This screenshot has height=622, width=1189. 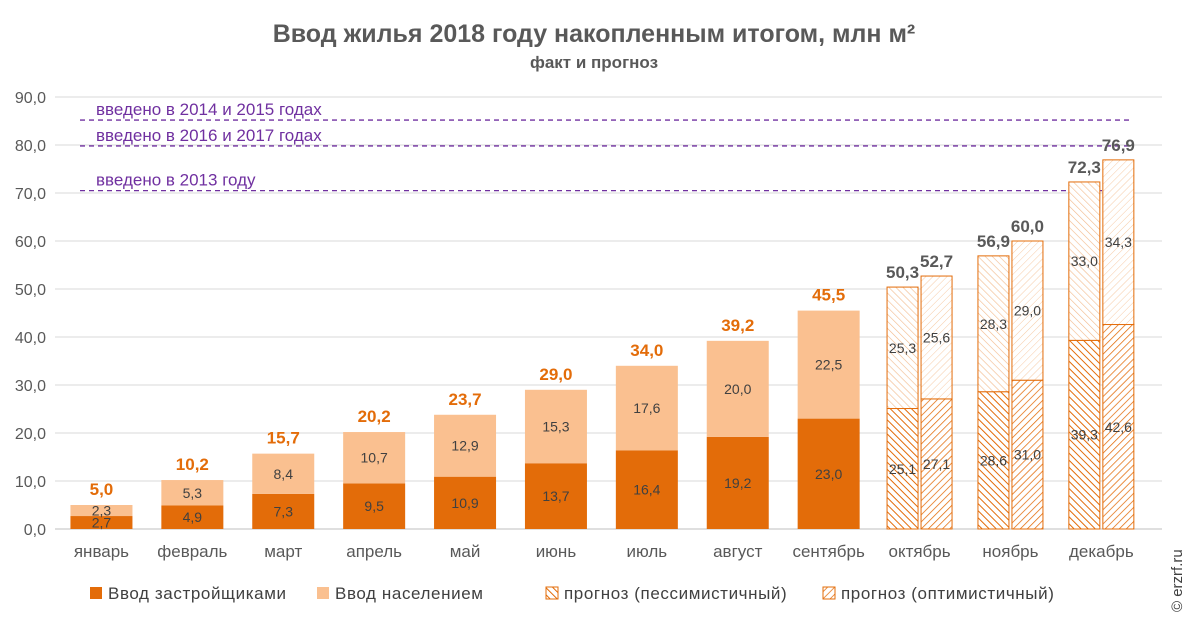 What do you see at coordinates (30, 338) in the screenshot?
I see `y-tick-label: 40,0` at bounding box center [30, 338].